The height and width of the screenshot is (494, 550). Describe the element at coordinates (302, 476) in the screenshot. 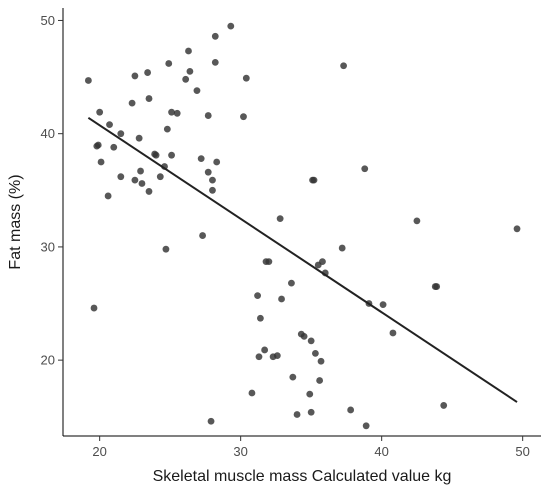

I see `x-axis-title: Skeletal muscle mass Calculated value kg` at that location.